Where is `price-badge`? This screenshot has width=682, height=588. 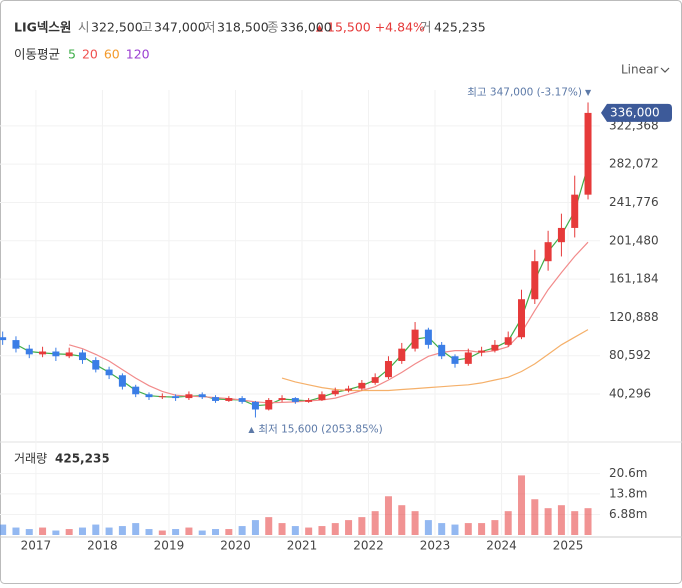
price-badge is located at coordinates (636, 112).